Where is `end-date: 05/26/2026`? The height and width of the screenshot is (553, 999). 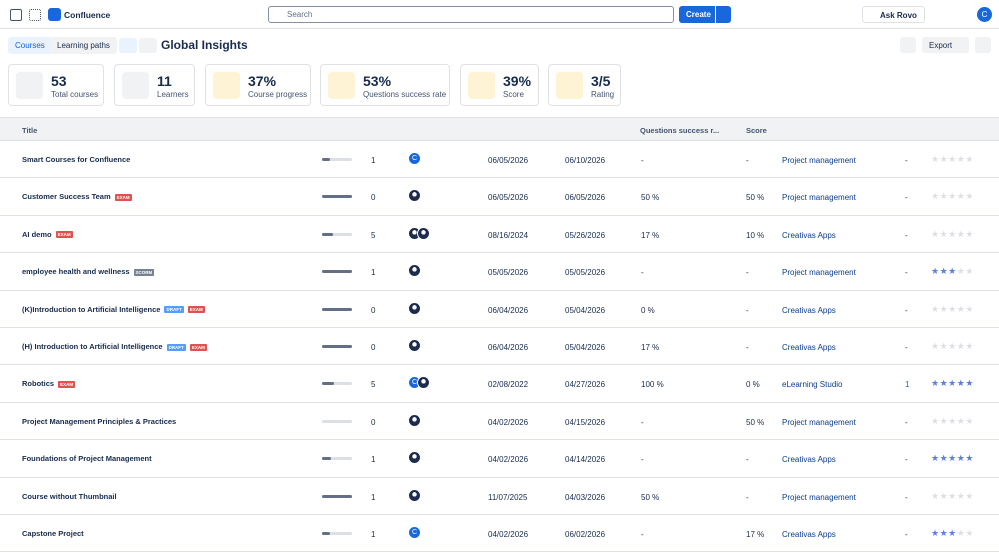
end-date: 05/26/2026 is located at coordinates (585, 235).